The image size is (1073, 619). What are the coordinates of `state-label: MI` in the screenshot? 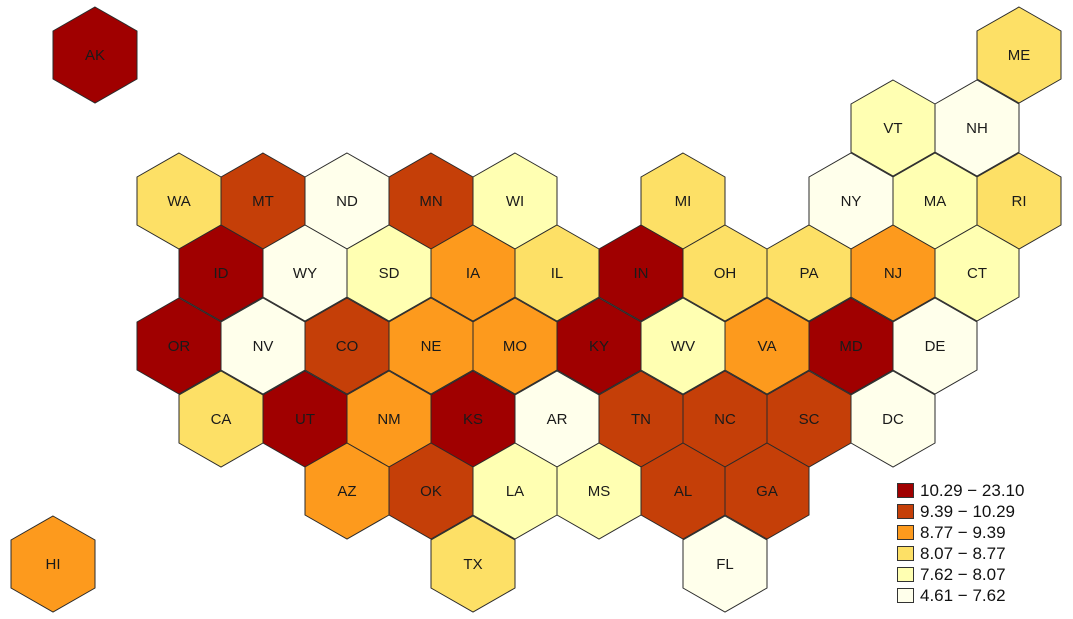 It's located at (683, 201).